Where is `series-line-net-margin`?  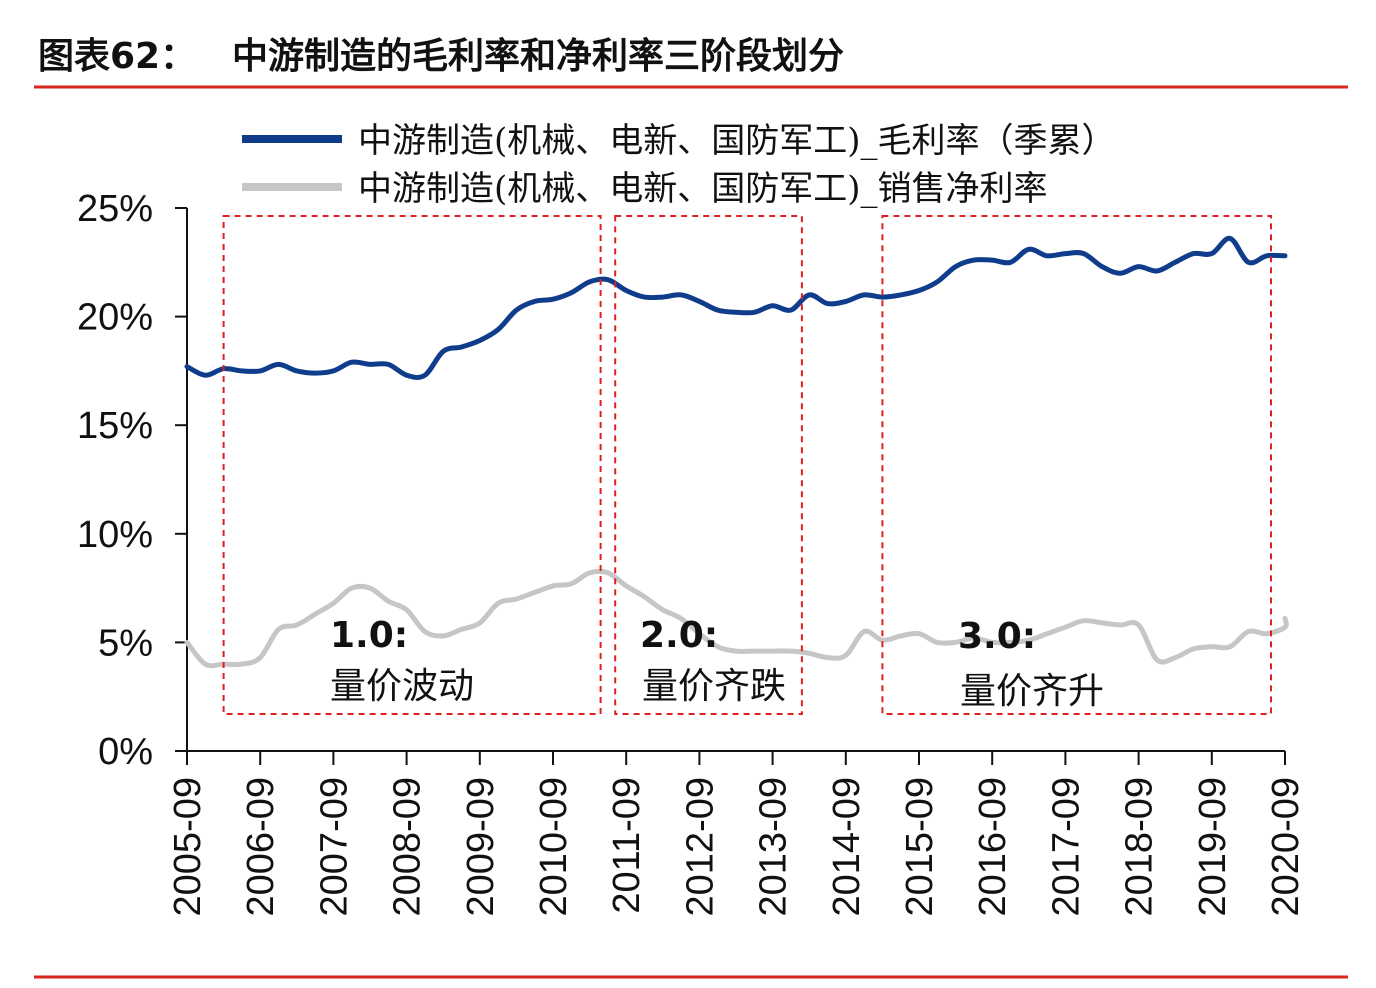 series-line-net-margin is located at coordinates (736, 618).